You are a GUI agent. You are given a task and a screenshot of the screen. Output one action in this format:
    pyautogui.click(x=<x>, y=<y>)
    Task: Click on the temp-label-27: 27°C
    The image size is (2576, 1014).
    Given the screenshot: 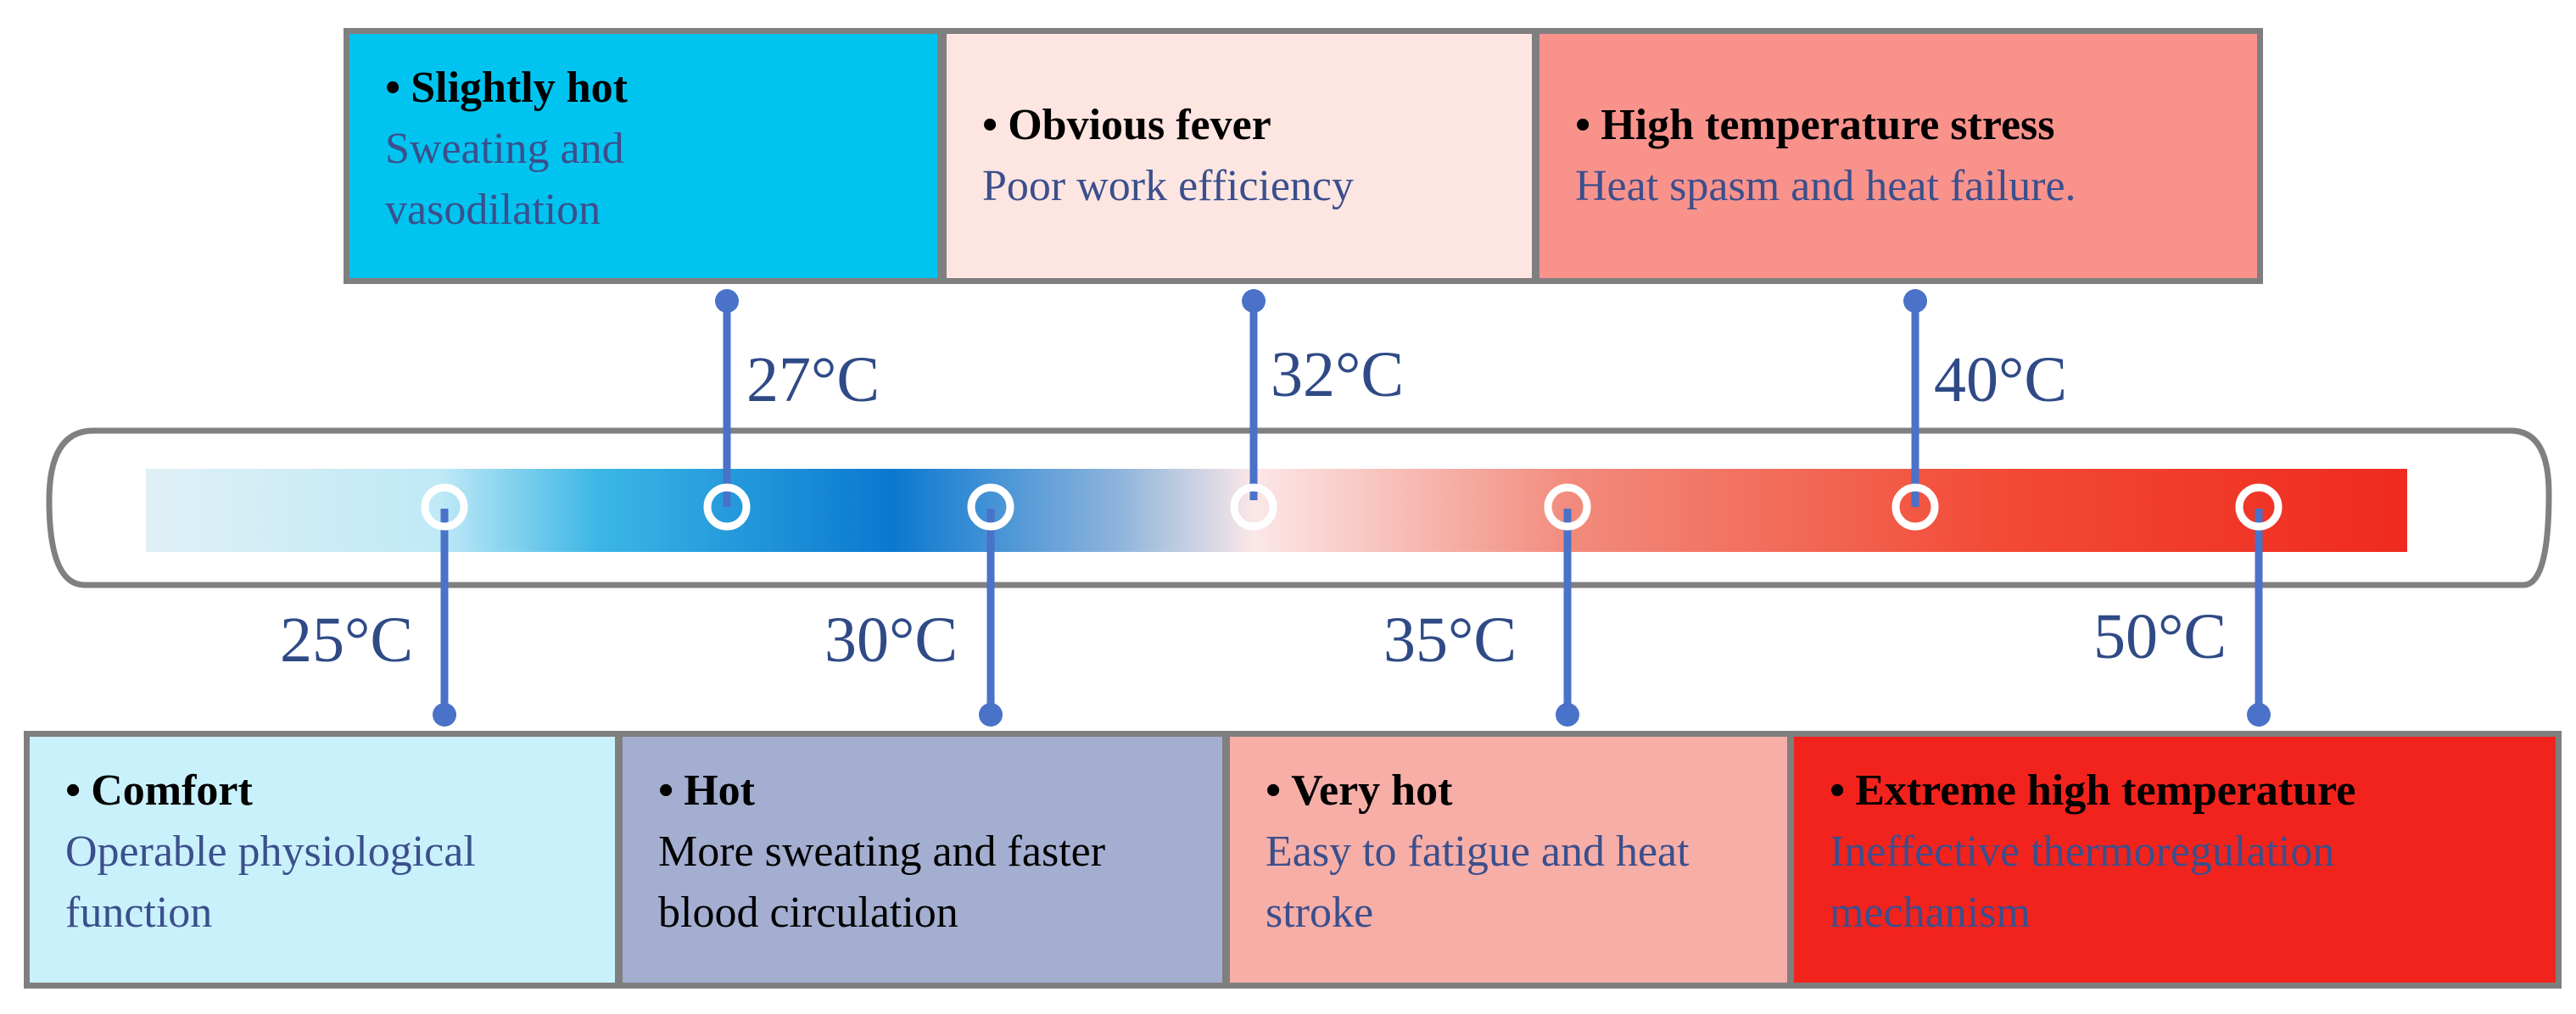 What is the action you would take?
    pyautogui.click(x=813, y=379)
    